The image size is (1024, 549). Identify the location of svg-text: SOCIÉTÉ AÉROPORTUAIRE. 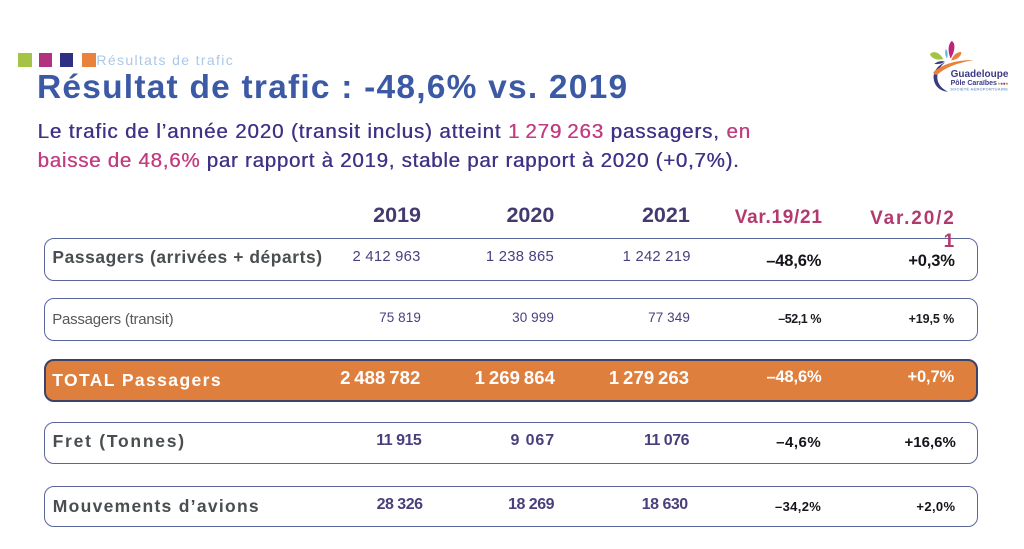
(979, 89).